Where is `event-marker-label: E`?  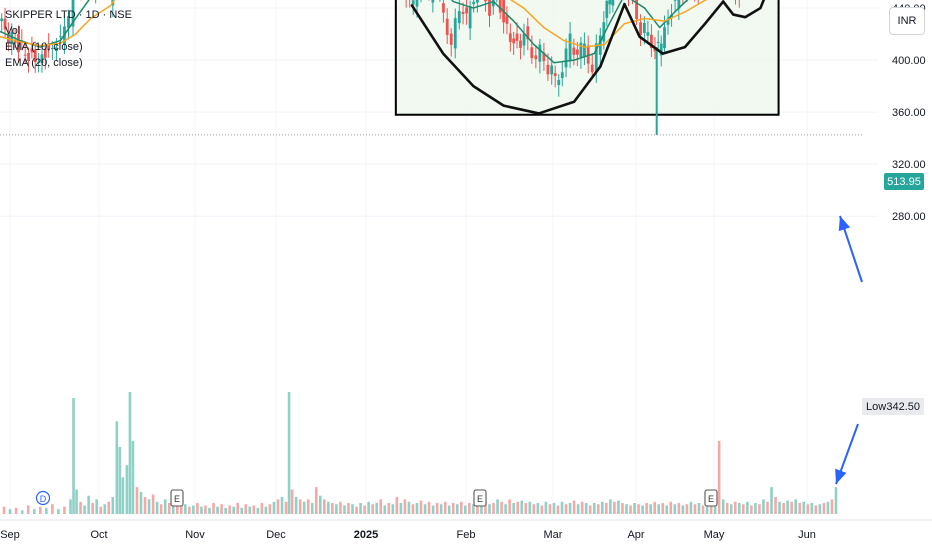
event-marker-label: E is located at coordinates (480, 499).